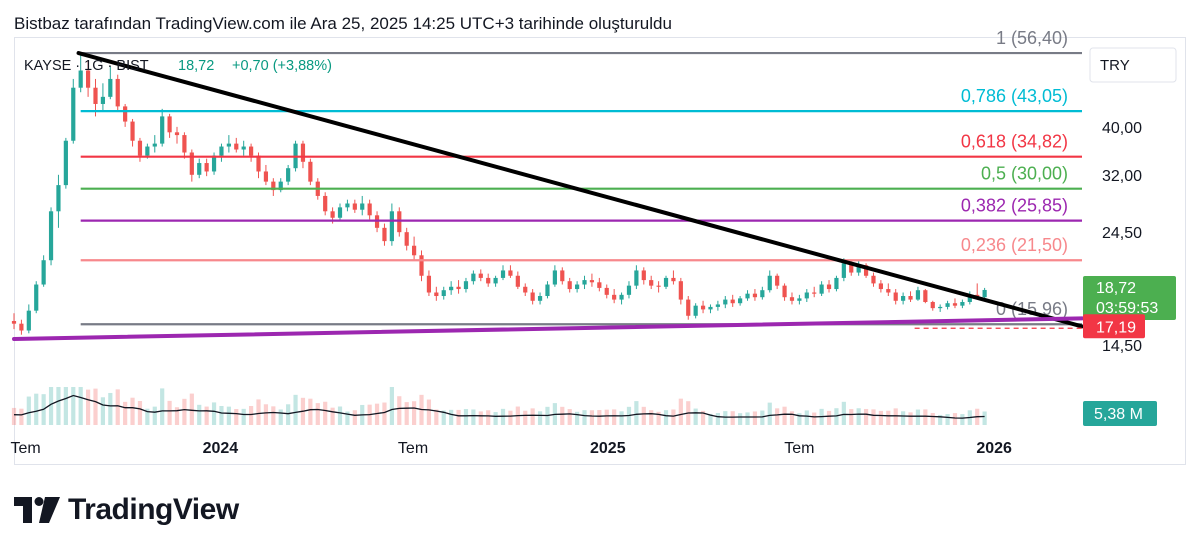  I want to click on currency-label: TRY, so click(1115, 65).